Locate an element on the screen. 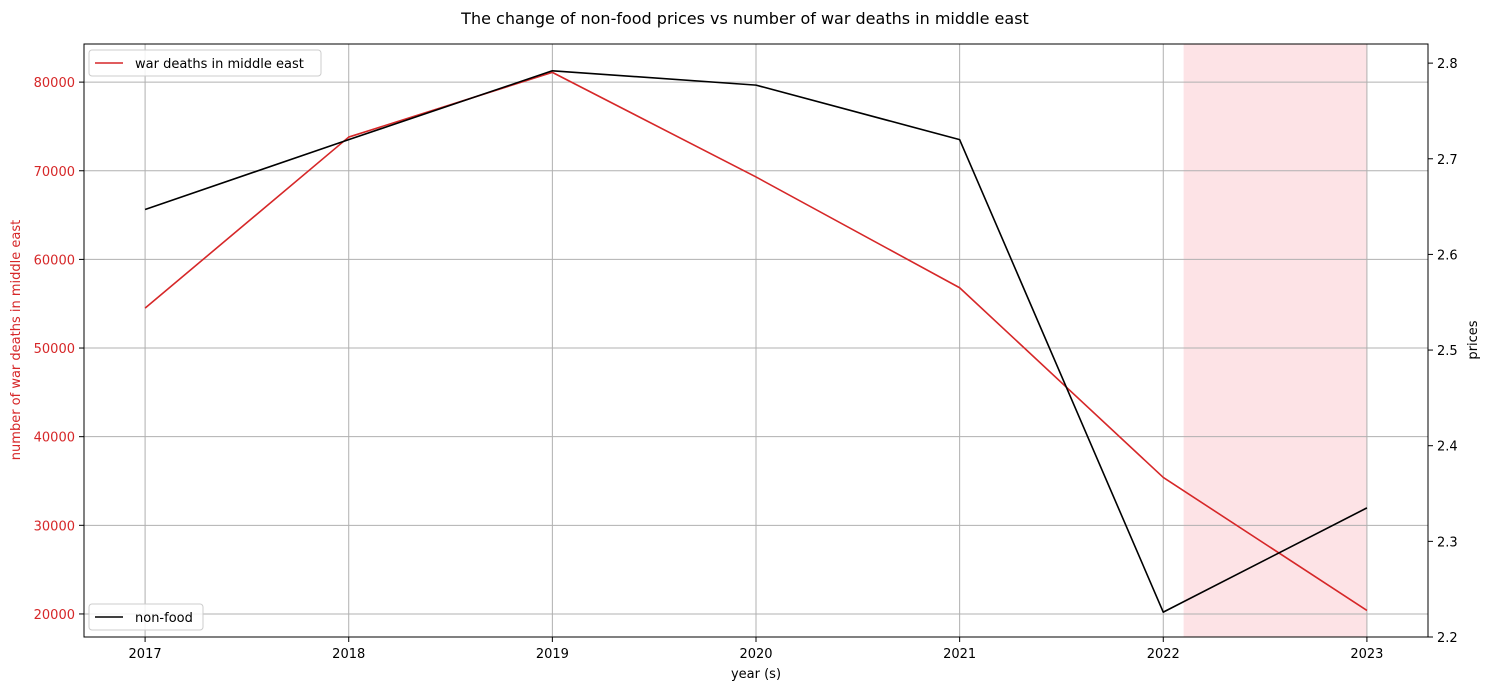 This screenshot has width=1490, height=691. legend-non-food: non-food is located at coordinates (146, 617).